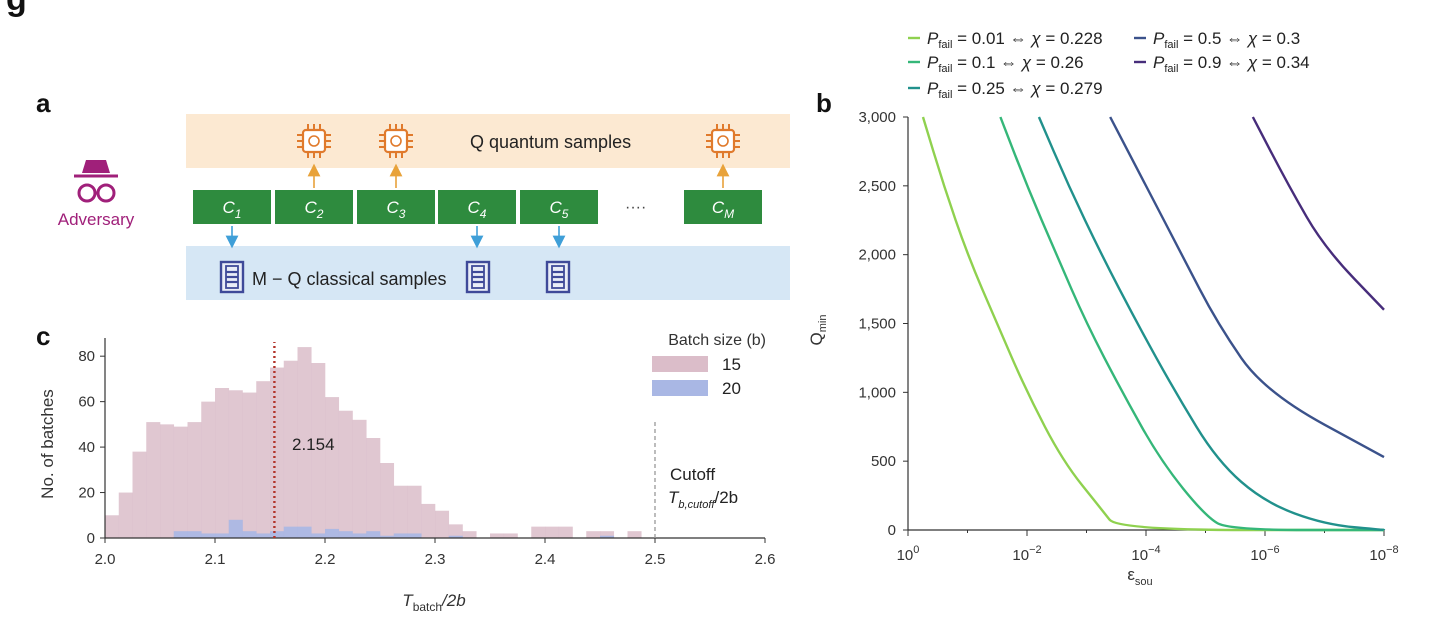 The image size is (1442, 626). What do you see at coordinates (105, 559) in the screenshot?
I see `histogram-x-tick-label: 2.0` at bounding box center [105, 559].